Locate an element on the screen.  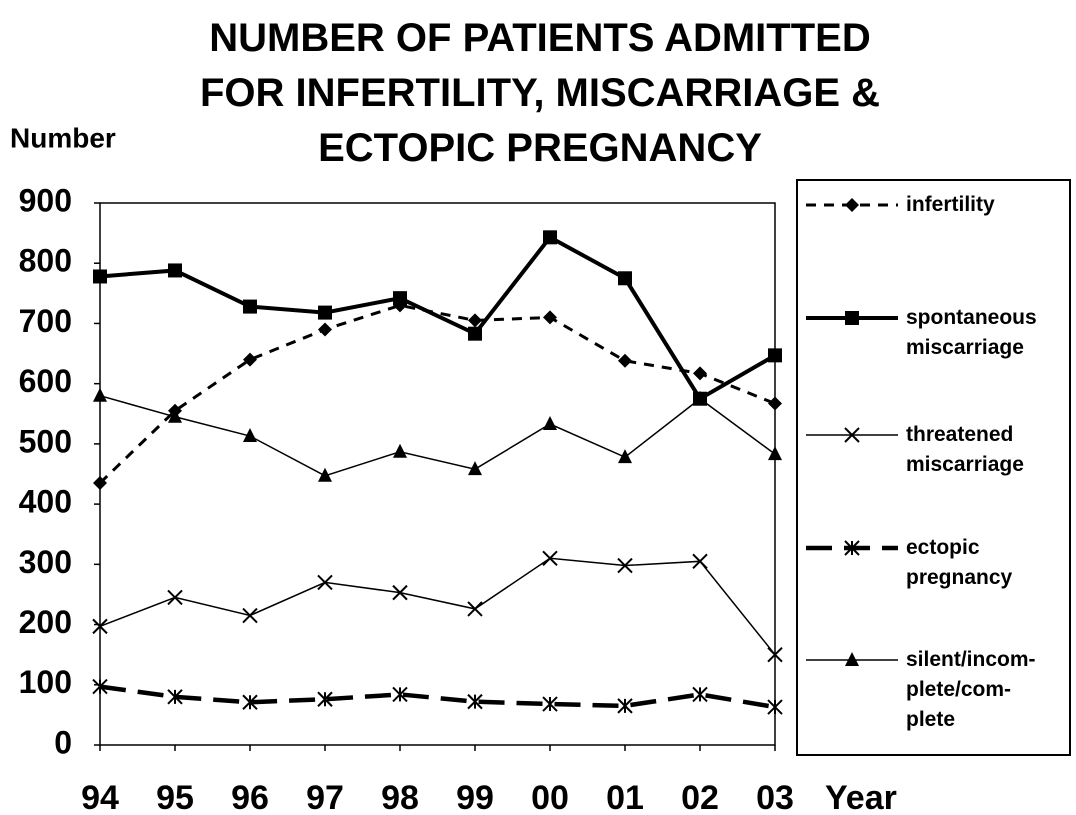
y-tick-label: 800 is located at coordinates (45, 261).